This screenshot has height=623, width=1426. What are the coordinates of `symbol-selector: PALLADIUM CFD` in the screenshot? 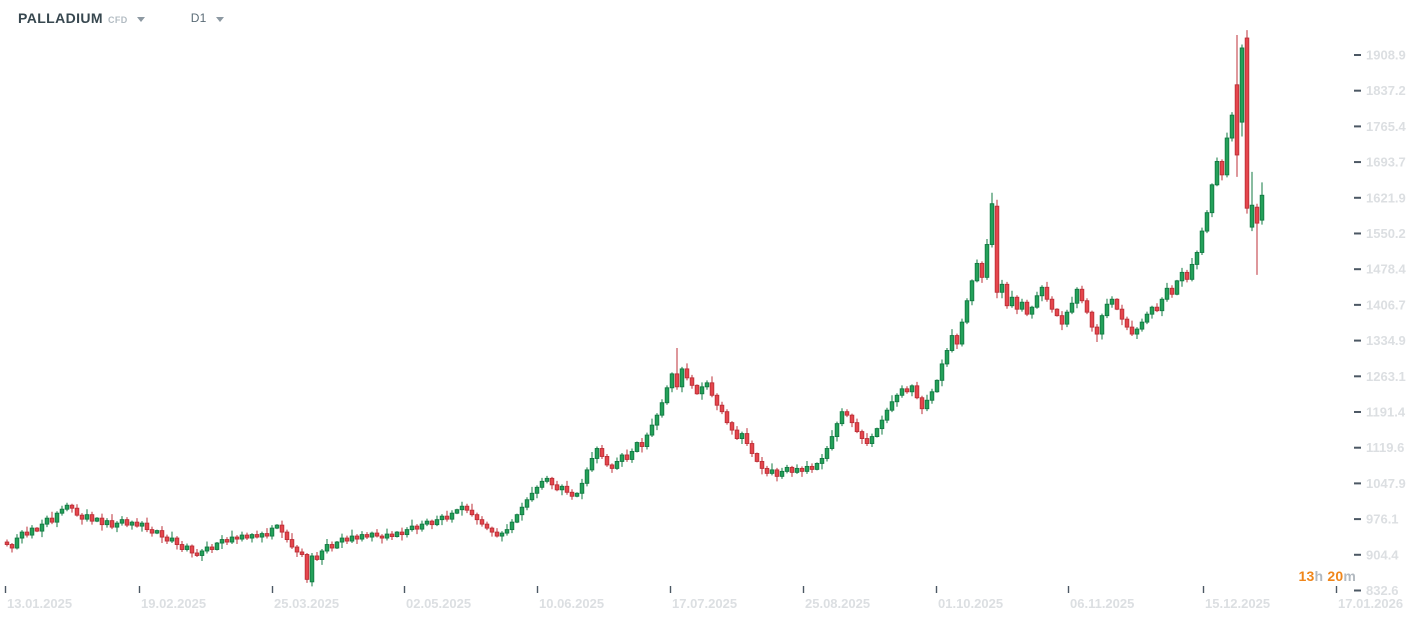 It's located at (81, 18).